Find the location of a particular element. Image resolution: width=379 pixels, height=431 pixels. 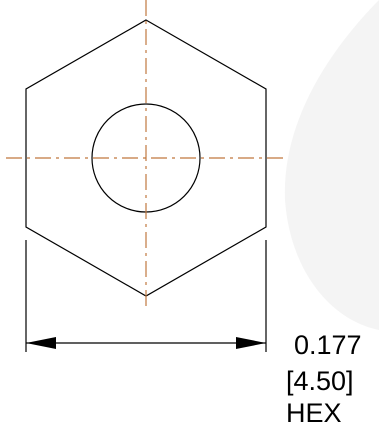

dimension-mm-value: [4.50] is located at coordinates (320, 381).